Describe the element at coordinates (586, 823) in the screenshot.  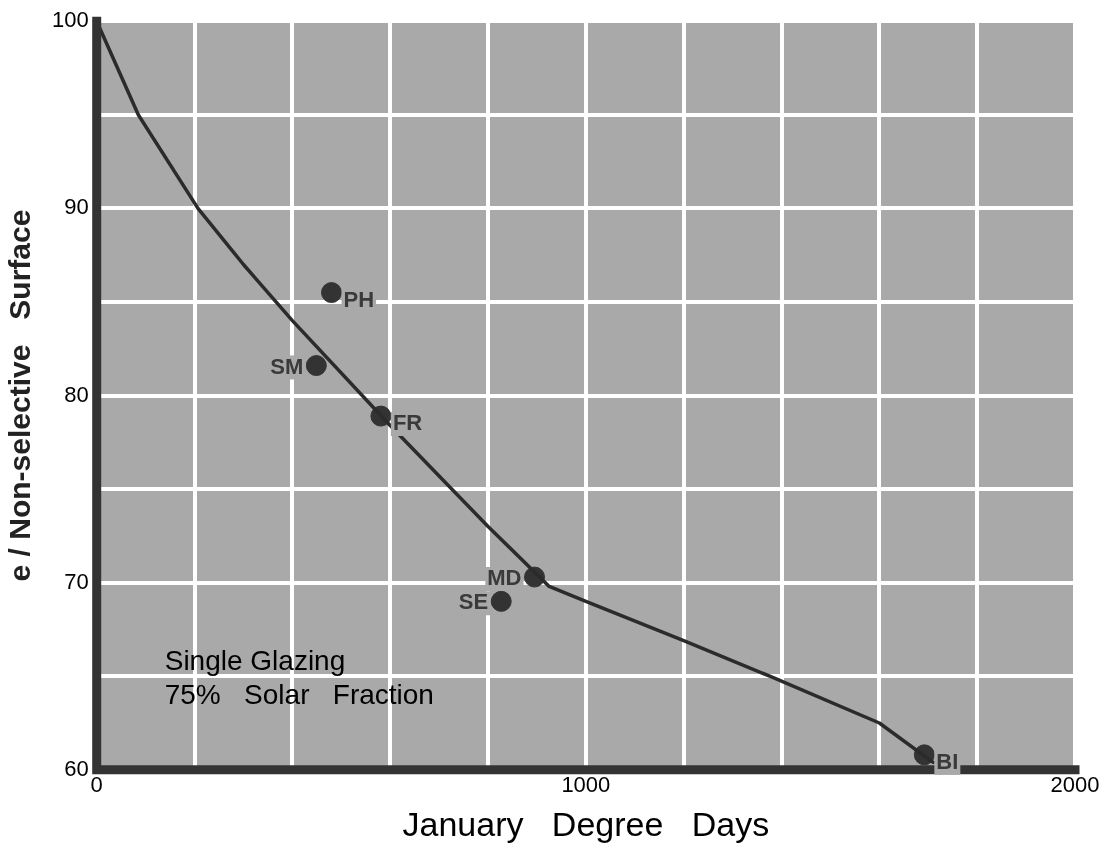
I see `x-axis-title: January Degree Days` at that location.